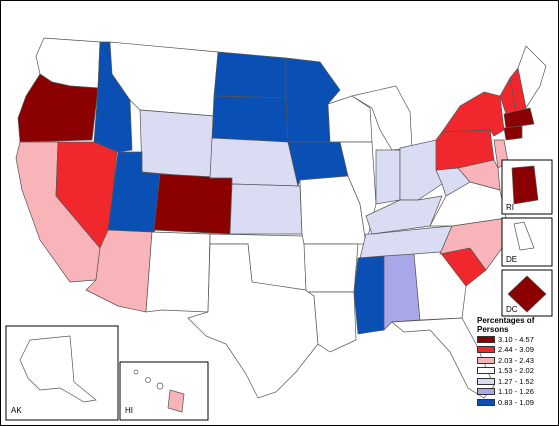 This screenshot has height=426, width=559. What do you see at coordinates (421, 170) in the screenshot?
I see `state-oh` at bounding box center [421, 170].